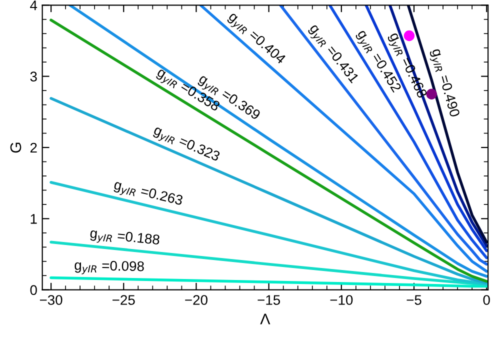 The image size is (498, 343). What do you see at coordinates (123, 300) in the screenshot?
I see `x-tick-label: −25` at bounding box center [123, 300].